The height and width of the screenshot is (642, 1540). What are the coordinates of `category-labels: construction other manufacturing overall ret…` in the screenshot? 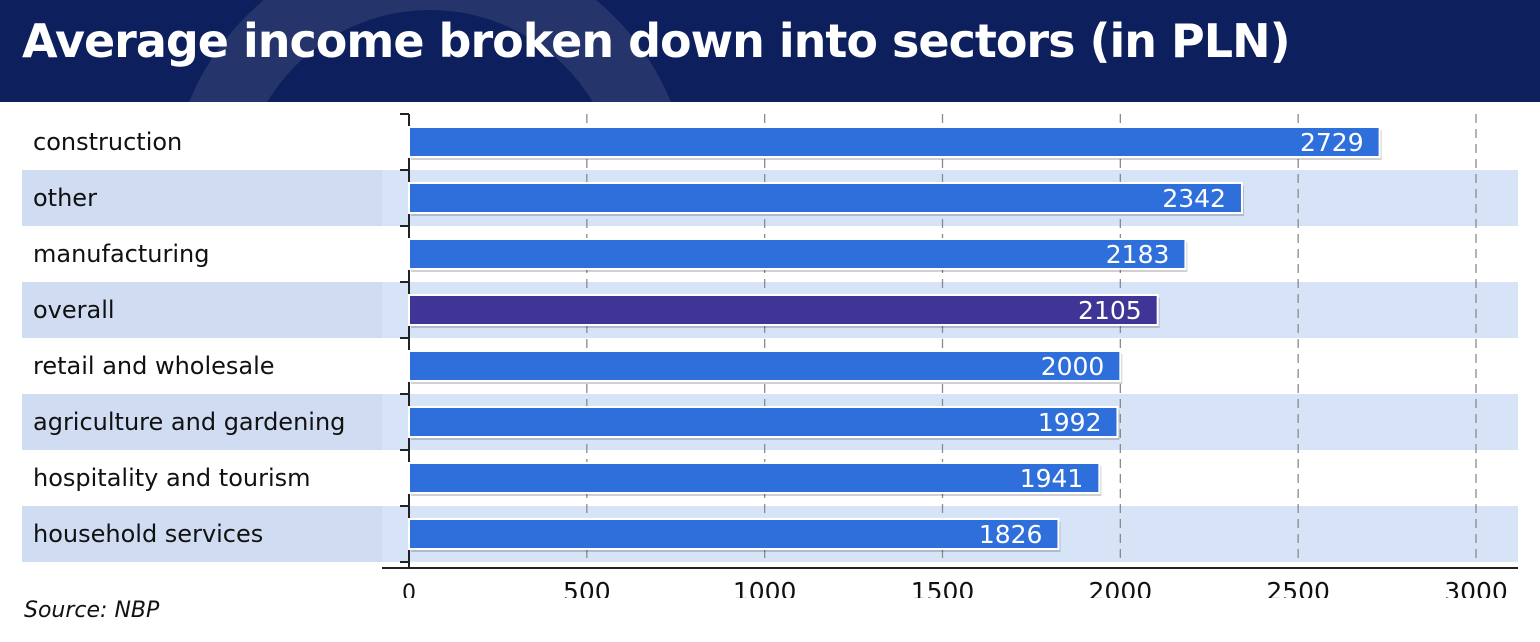 It's located at (189, 338).